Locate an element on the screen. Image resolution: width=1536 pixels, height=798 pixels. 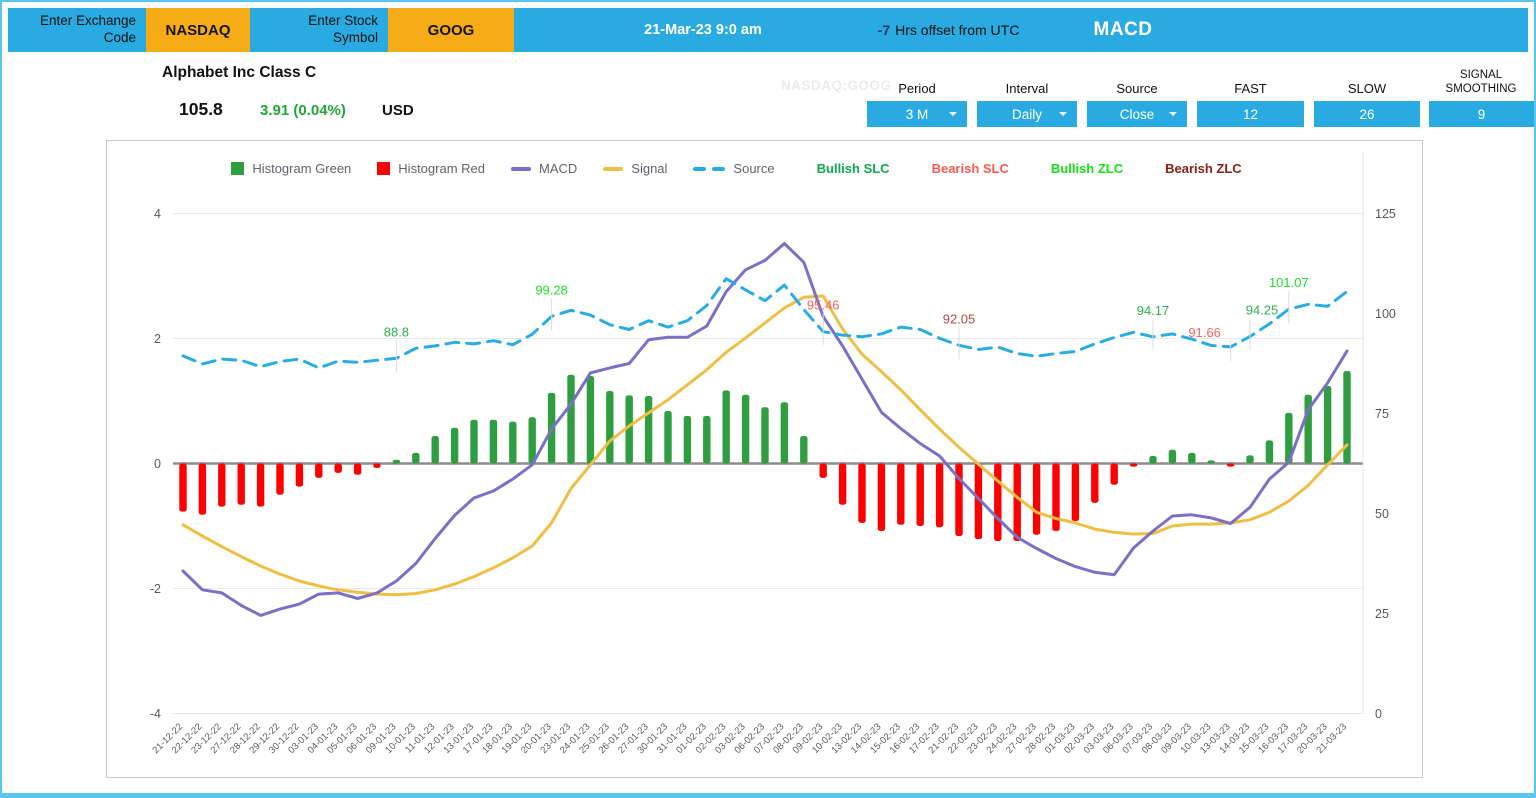
svg-text: 88.8 is located at coordinates (396, 331).